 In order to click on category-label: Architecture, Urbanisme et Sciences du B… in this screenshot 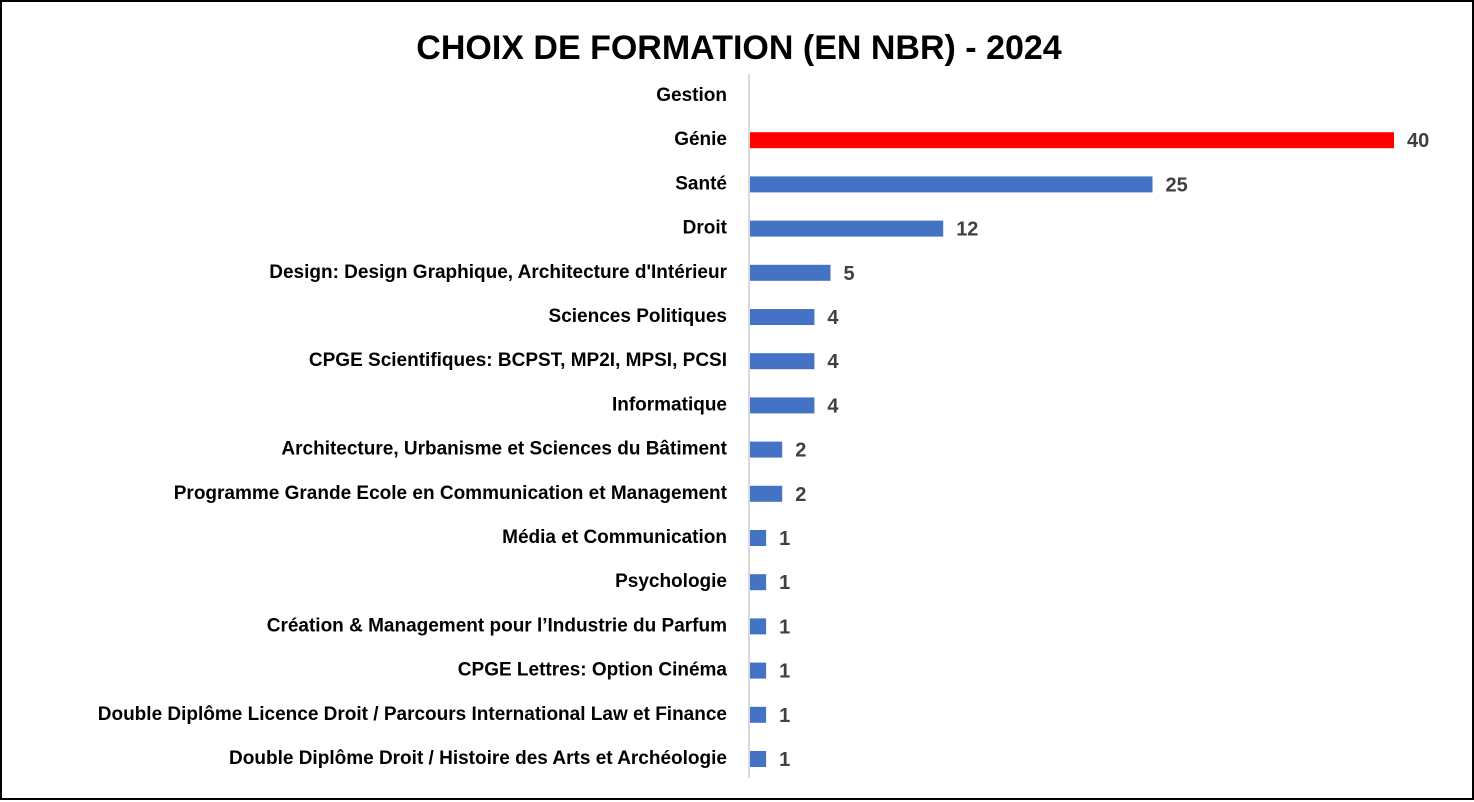, I will do `click(504, 449)`.